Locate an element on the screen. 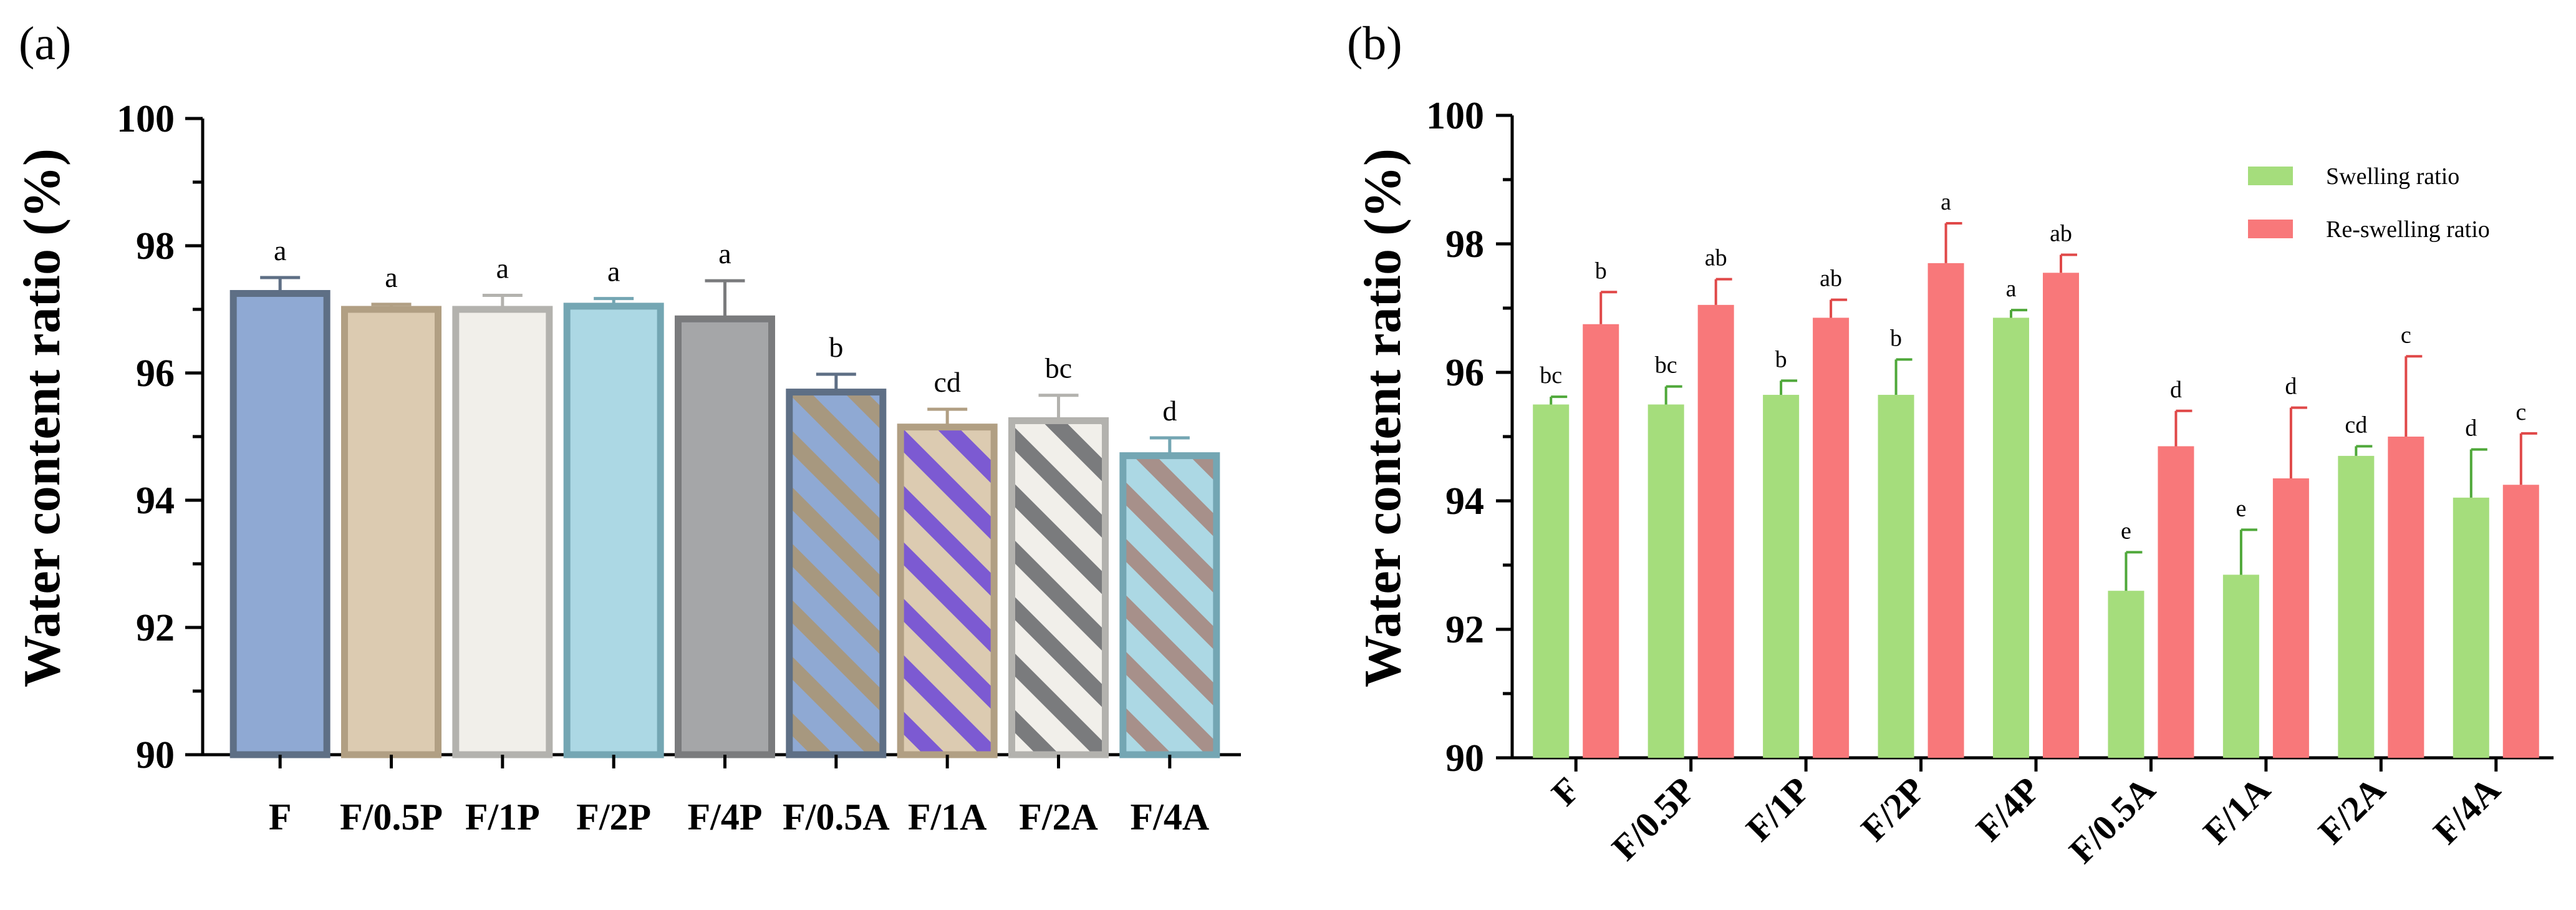 The image size is (2576, 910). legend-label-reswelling: Re-swelling ratio is located at coordinates (2408, 230).